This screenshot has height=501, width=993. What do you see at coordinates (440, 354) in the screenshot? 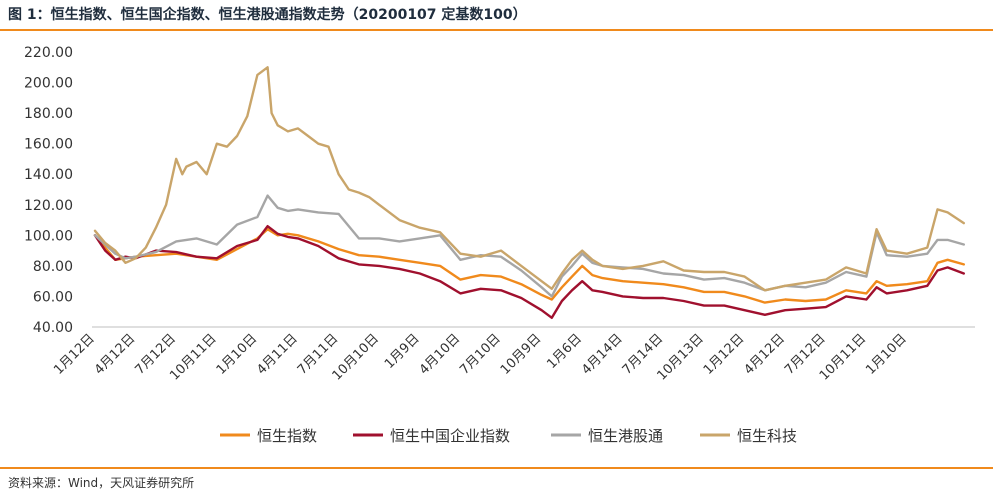
I see `x-tick-label: 4月10日` at bounding box center [440, 354].